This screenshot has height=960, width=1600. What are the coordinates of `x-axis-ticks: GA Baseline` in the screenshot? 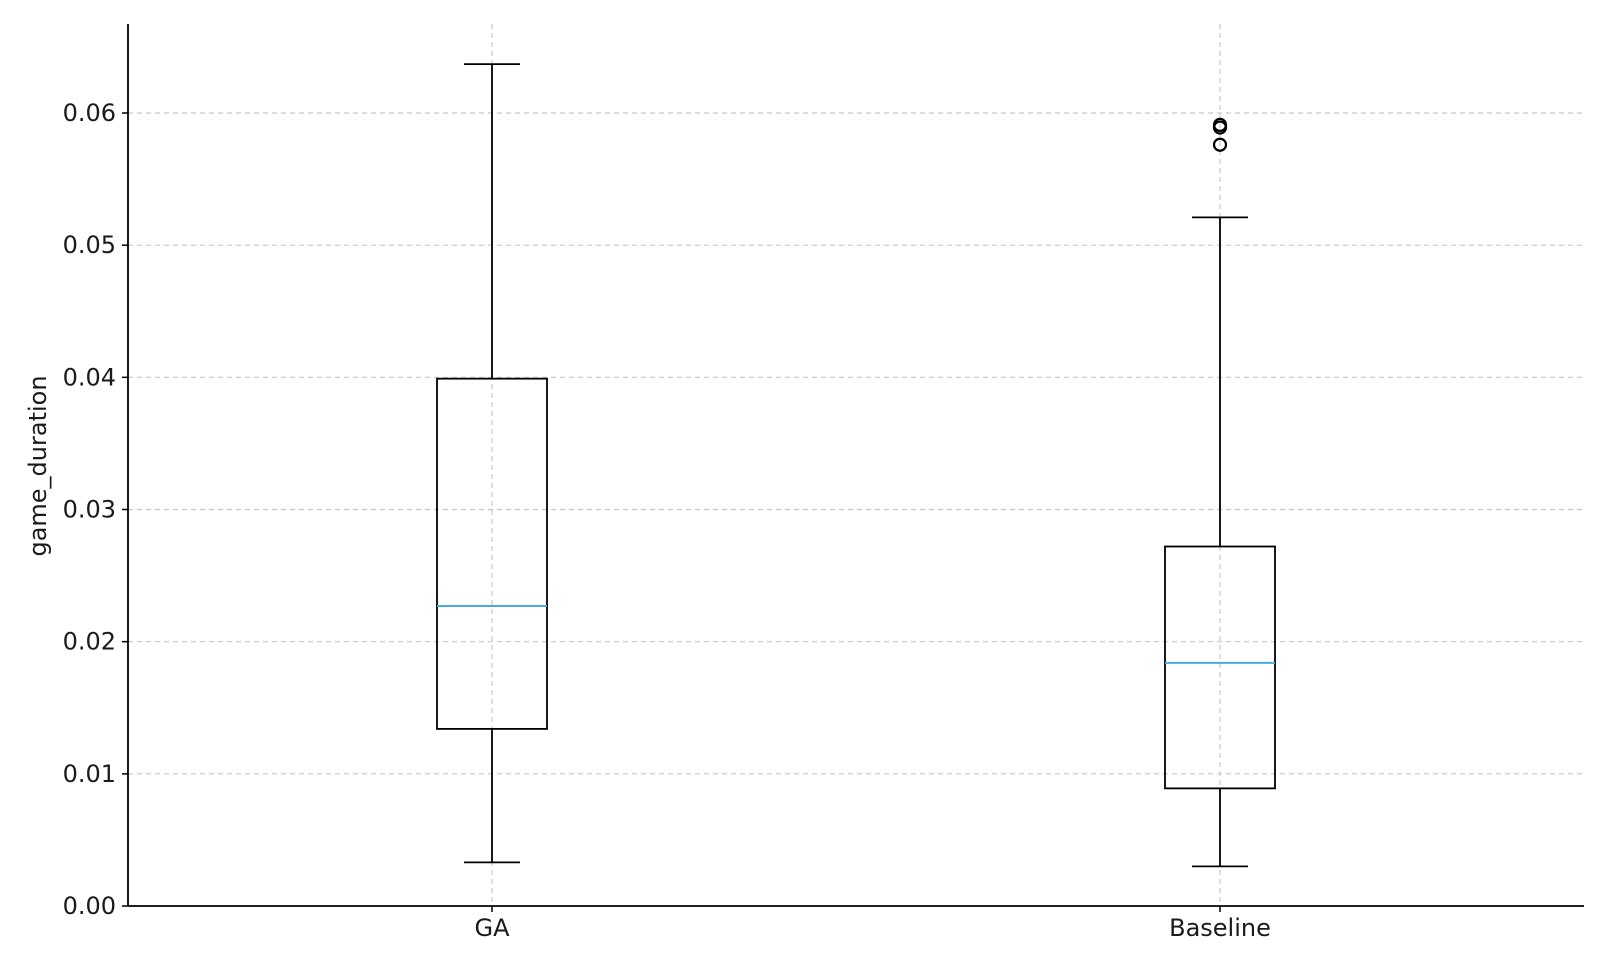 It's located at (872, 924).